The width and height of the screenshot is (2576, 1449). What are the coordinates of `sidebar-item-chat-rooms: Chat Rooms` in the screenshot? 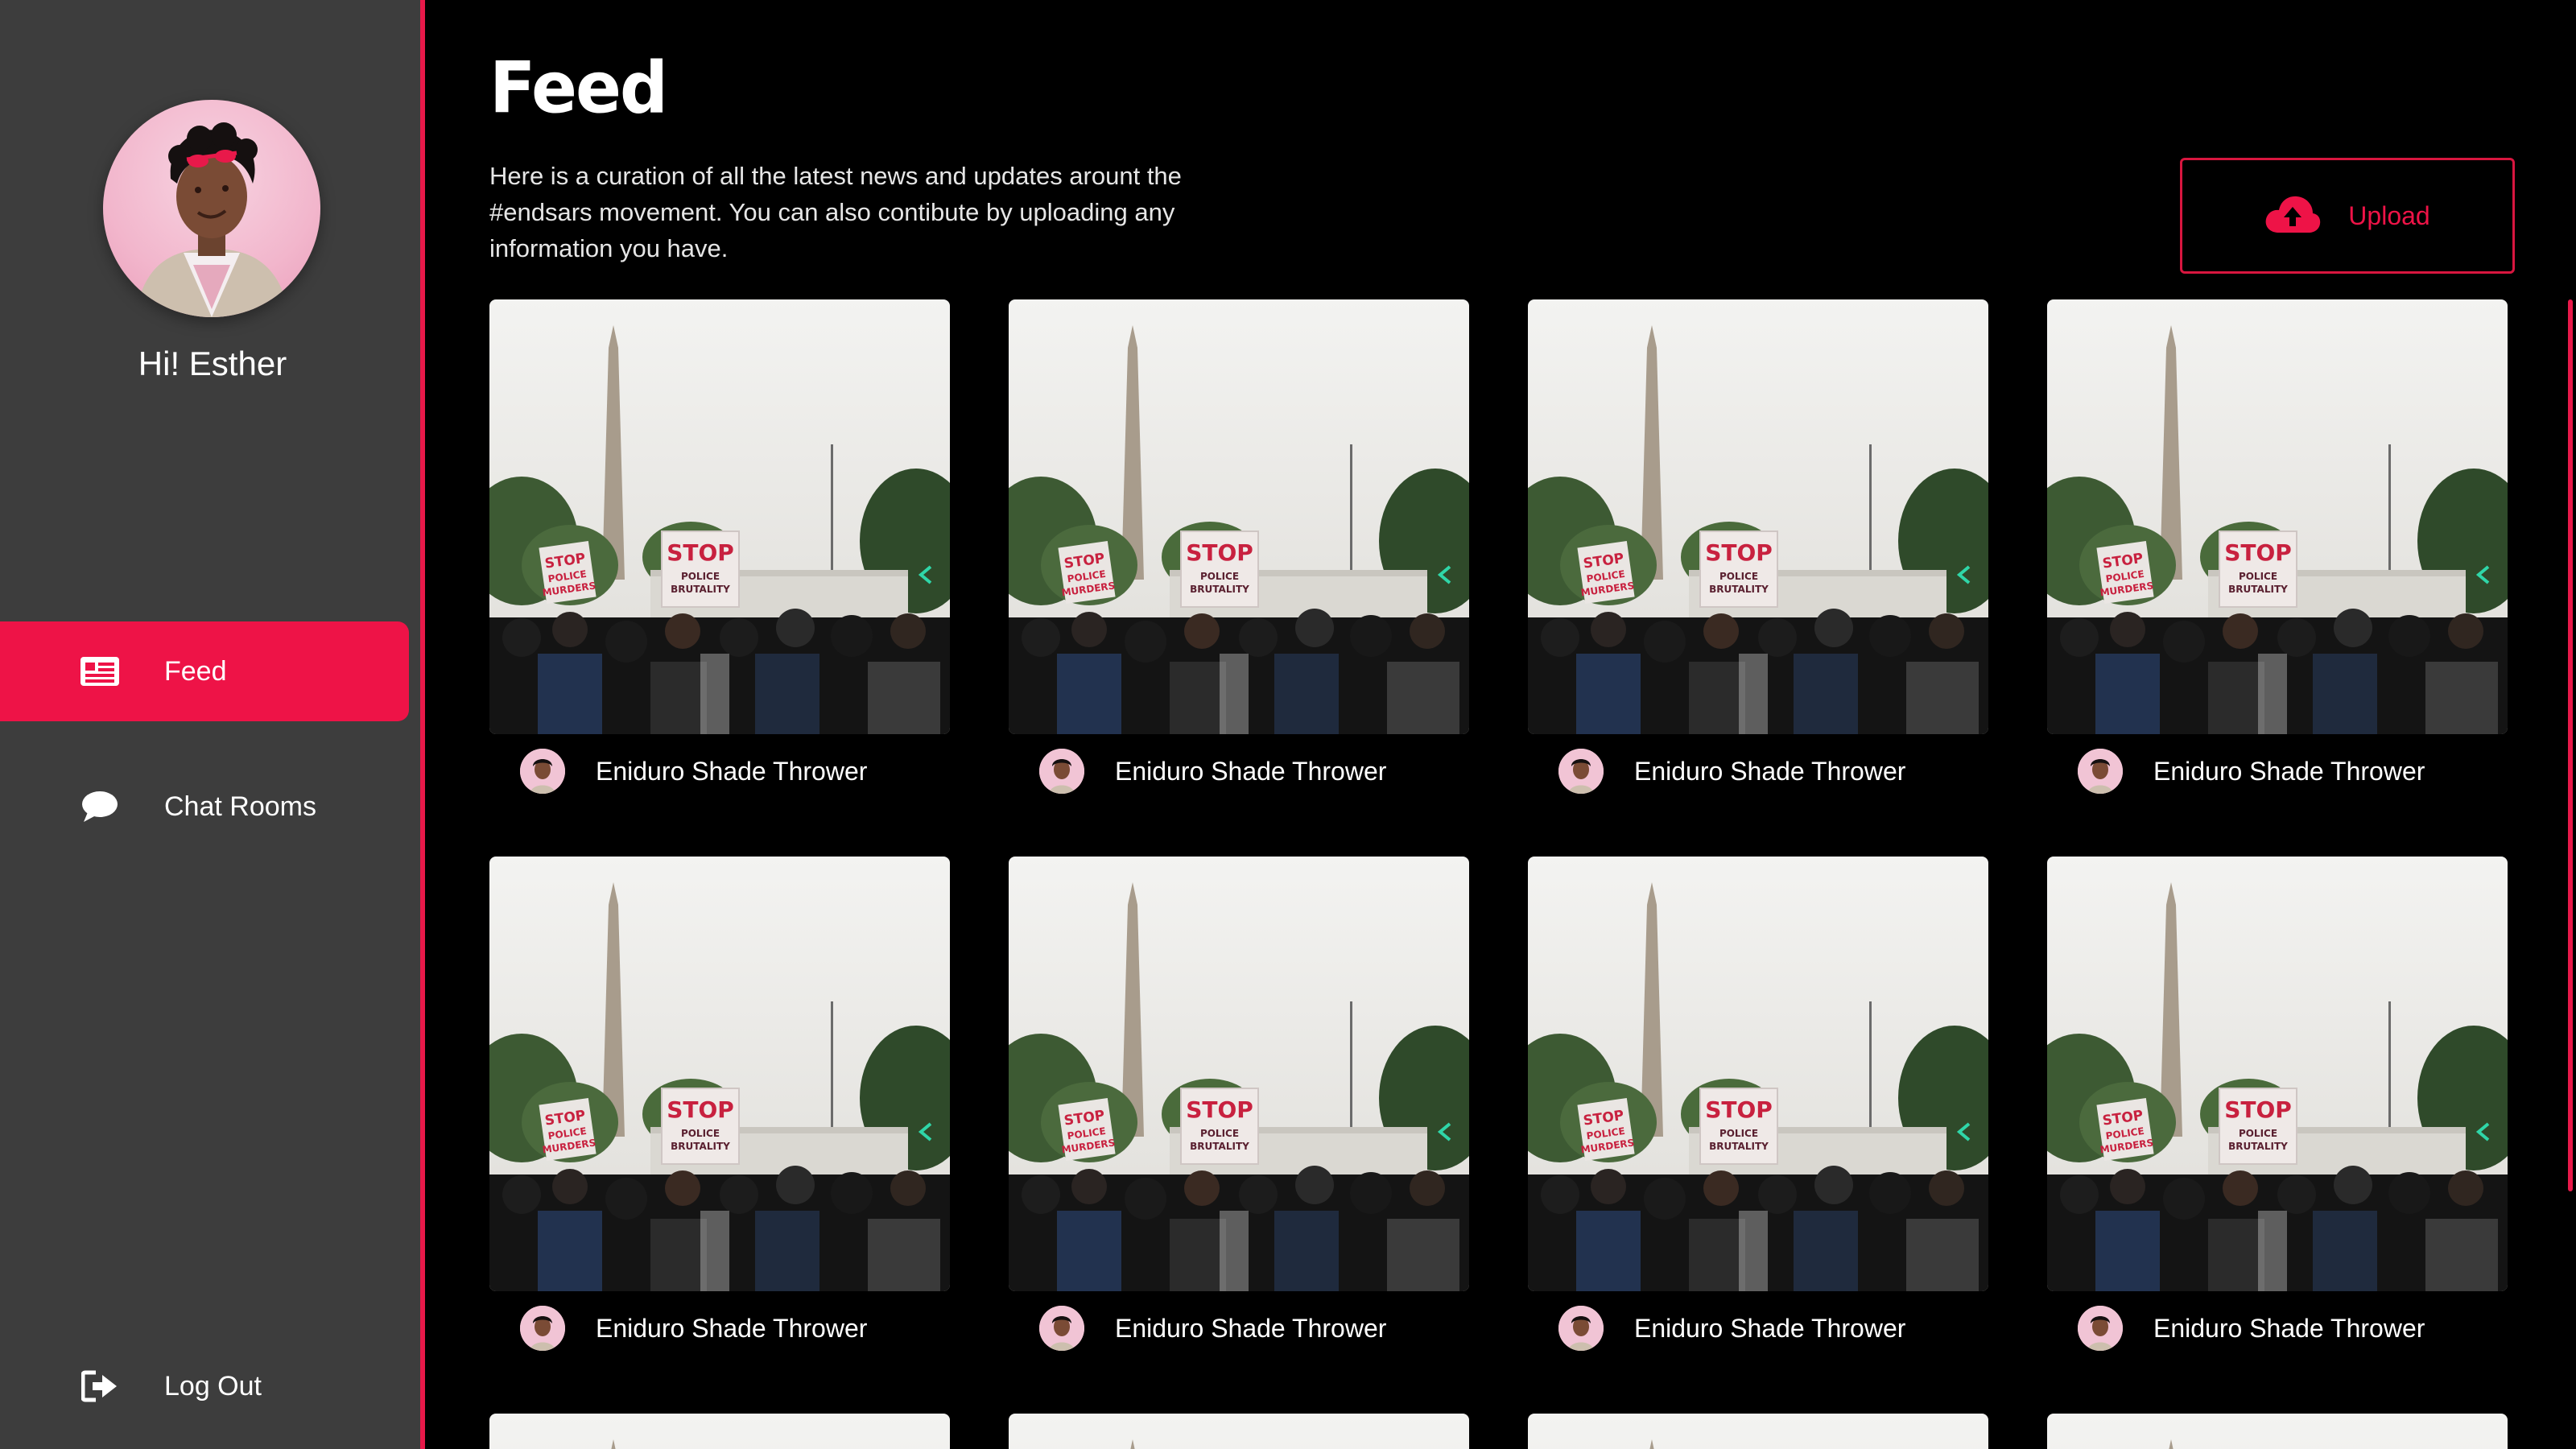 It's located at (158, 807).